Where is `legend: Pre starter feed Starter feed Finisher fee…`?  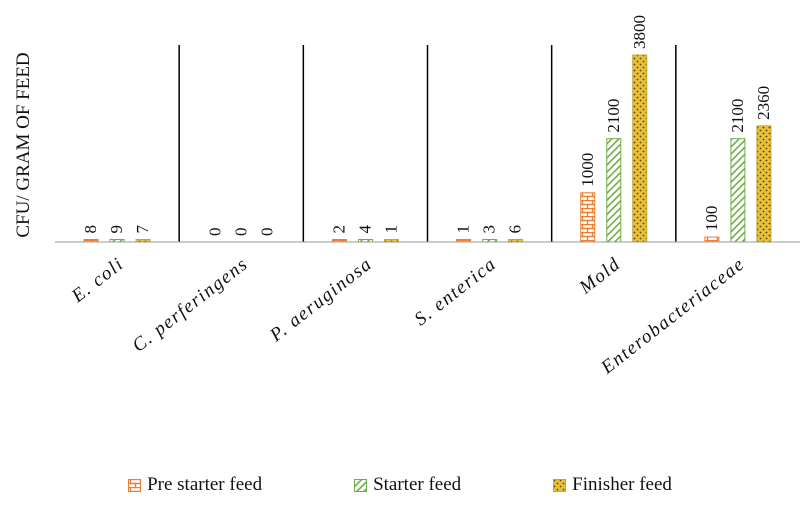
legend: Pre starter feed Starter feed Finisher fee… is located at coordinates (400, 485).